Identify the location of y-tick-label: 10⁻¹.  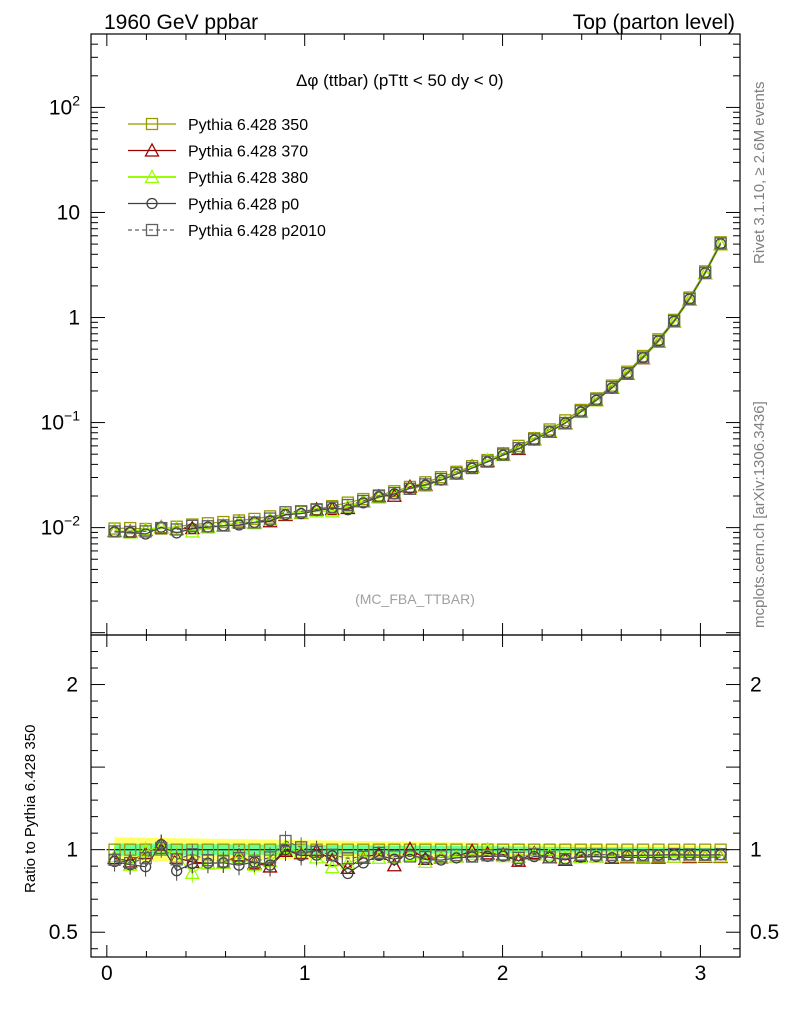
(61, 421).